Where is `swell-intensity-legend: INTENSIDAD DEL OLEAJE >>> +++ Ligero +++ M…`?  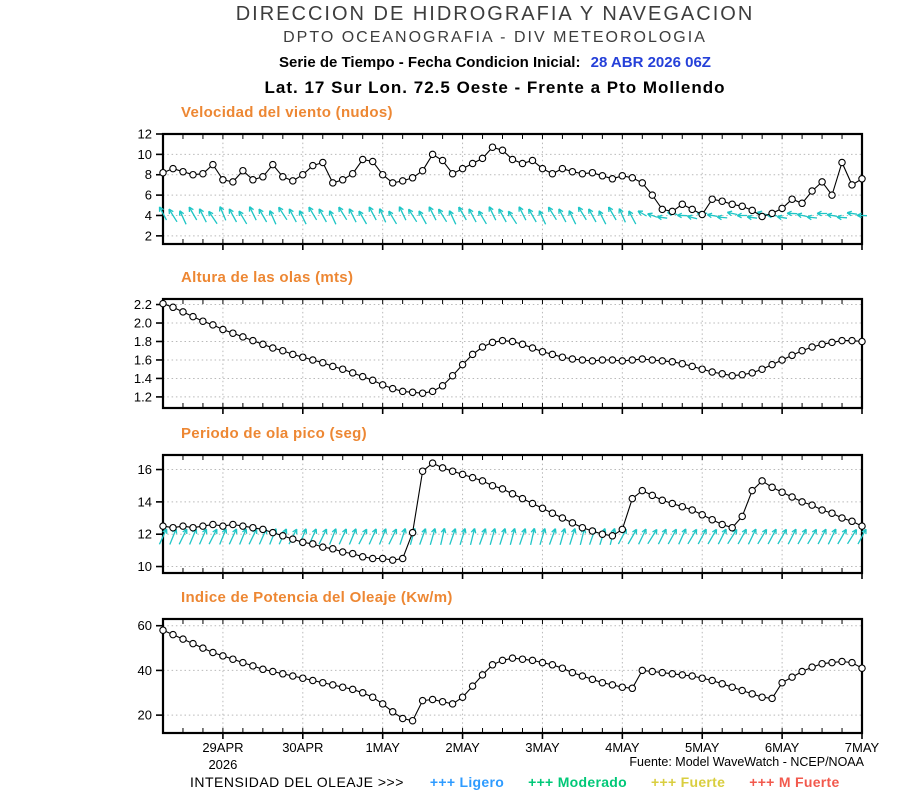
swell-intensity-legend: INTENSIDAD DEL OLEAJE >>> +++ Ligero +++ M… is located at coordinates (527, 782).